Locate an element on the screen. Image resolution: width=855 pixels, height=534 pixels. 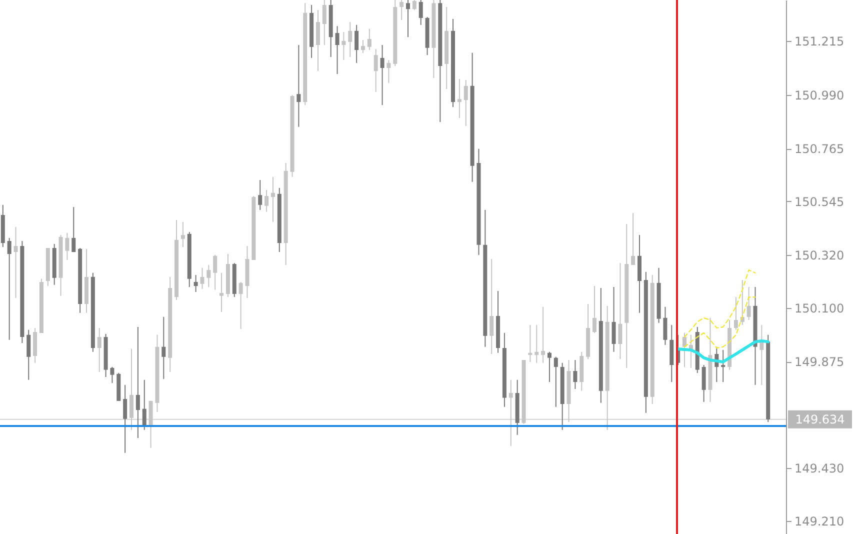
ref-line-label: 149.634 is located at coordinates (820, 419).